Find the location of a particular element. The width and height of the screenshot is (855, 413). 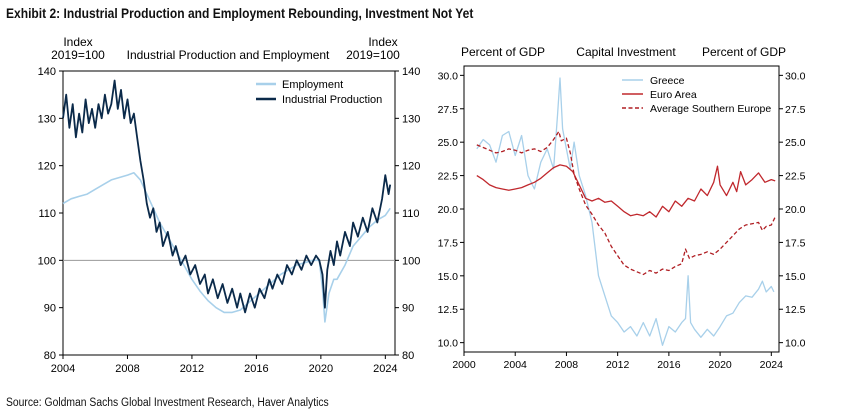

chart-title: Industrial Production and Employment is located at coordinates (228, 55).